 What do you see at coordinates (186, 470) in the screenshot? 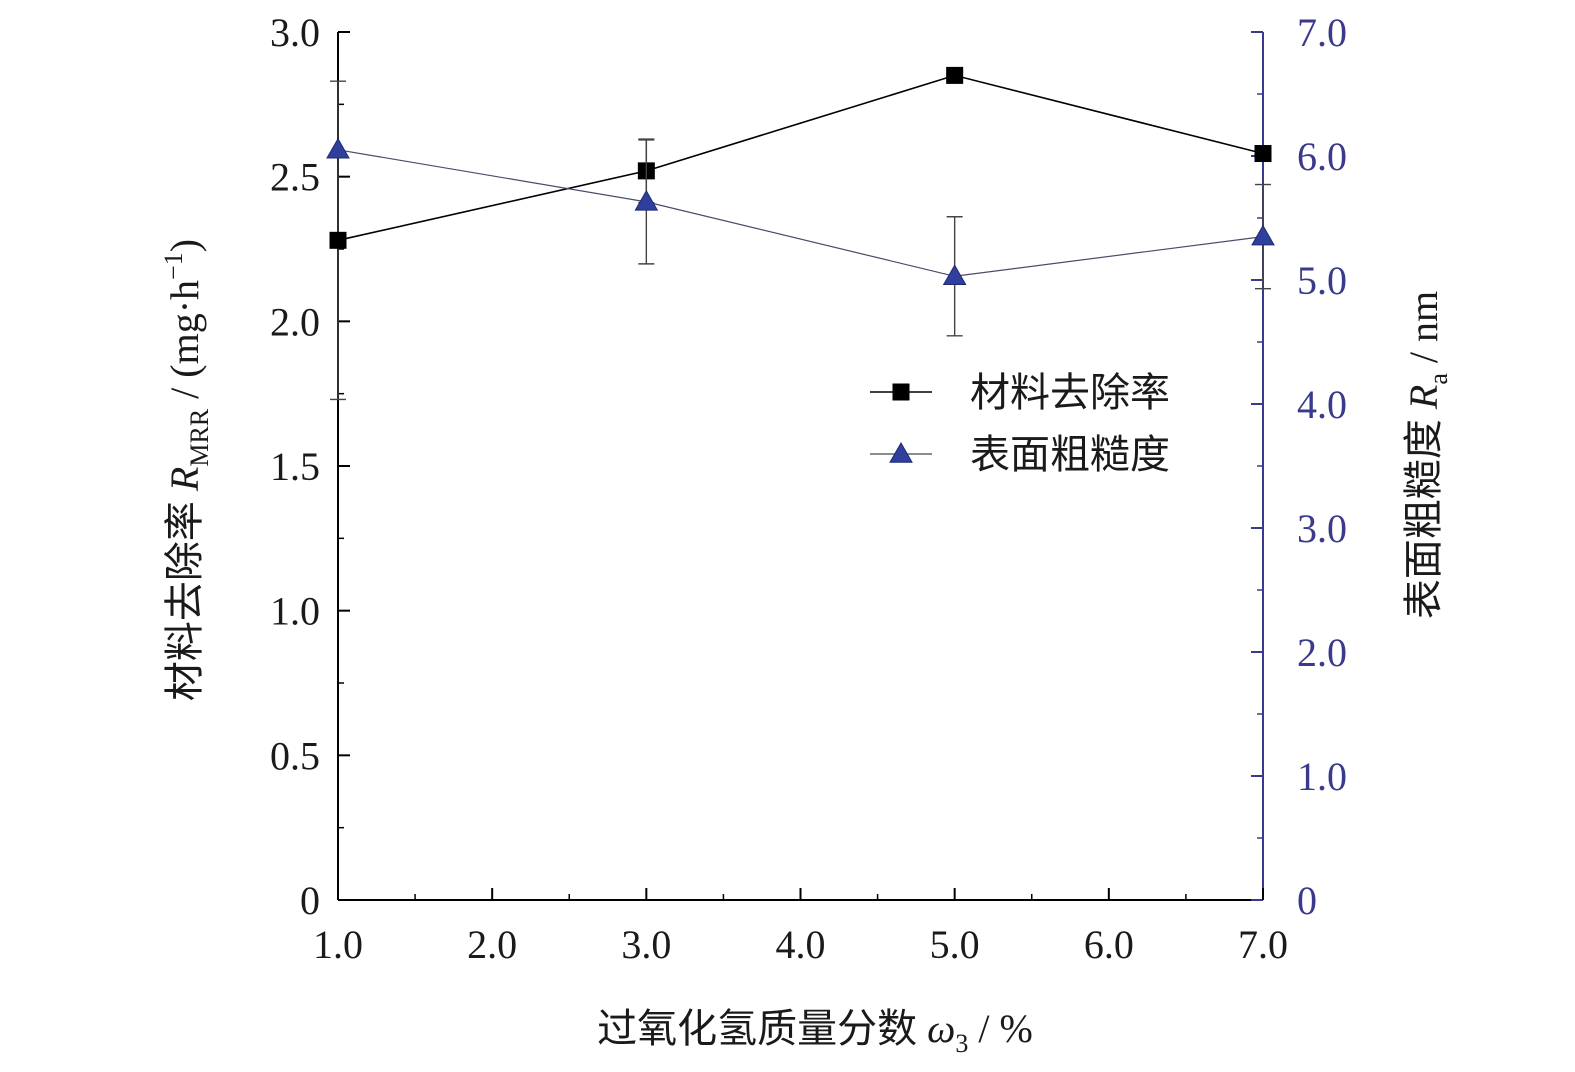
I see `y-left-axis-title: 材料去除率 RMRR / (mg·h−1)` at bounding box center [186, 470].